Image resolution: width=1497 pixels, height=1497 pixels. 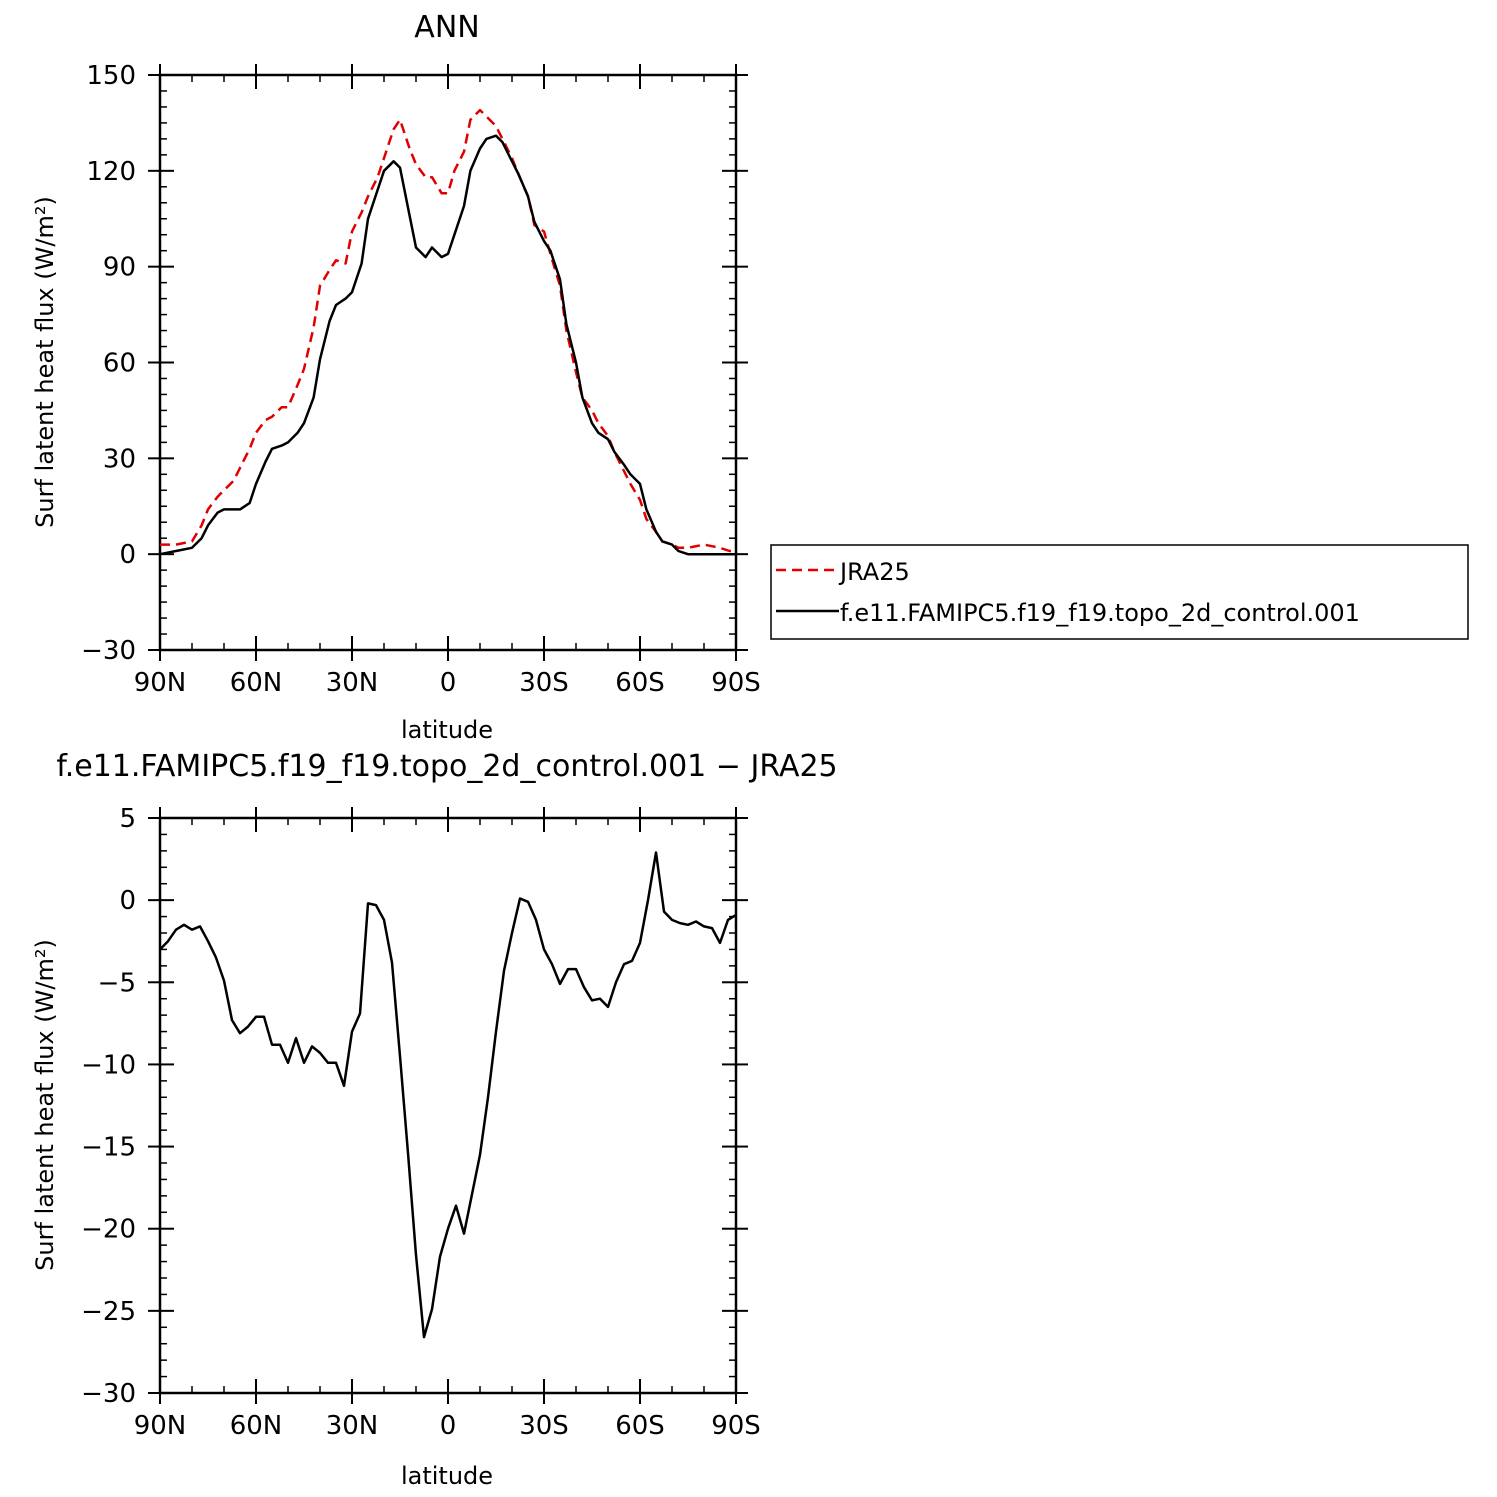 I want to click on bottom-x-tick-labels: 90N 60N 30N 0 30S 60S 90S, so click(x=447, y=1426).